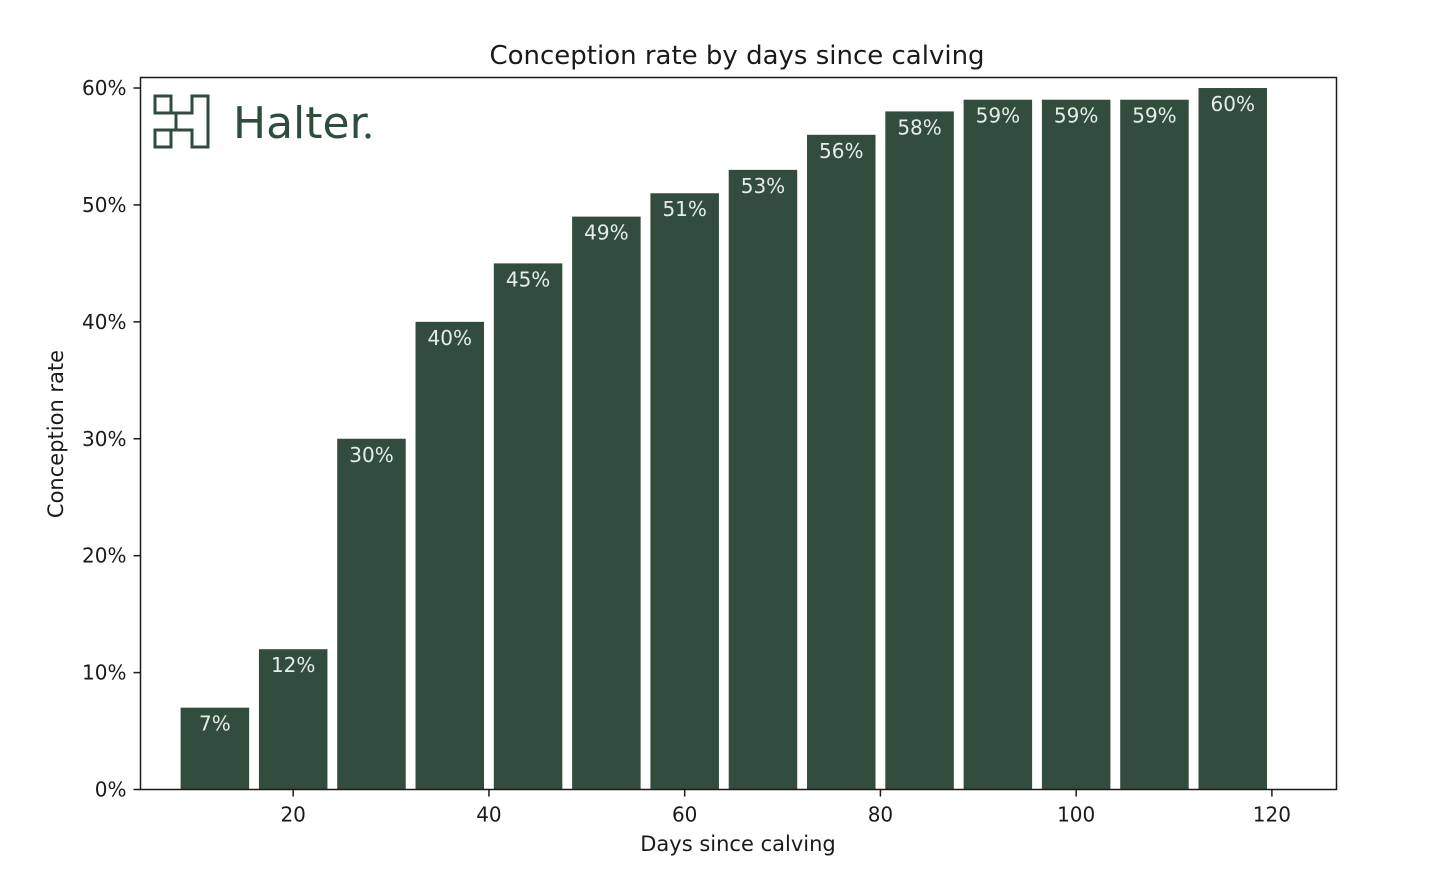  What do you see at coordinates (293, 665) in the screenshot?
I see `bar-data-label: 12%` at bounding box center [293, 665].